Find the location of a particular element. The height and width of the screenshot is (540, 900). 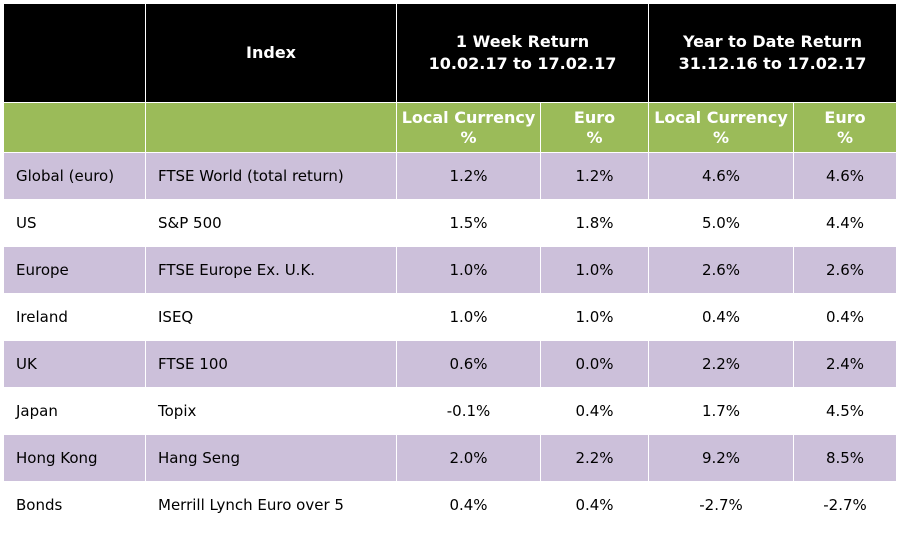

week-local-cell: -0.1% is located at coordinates (468, 411).